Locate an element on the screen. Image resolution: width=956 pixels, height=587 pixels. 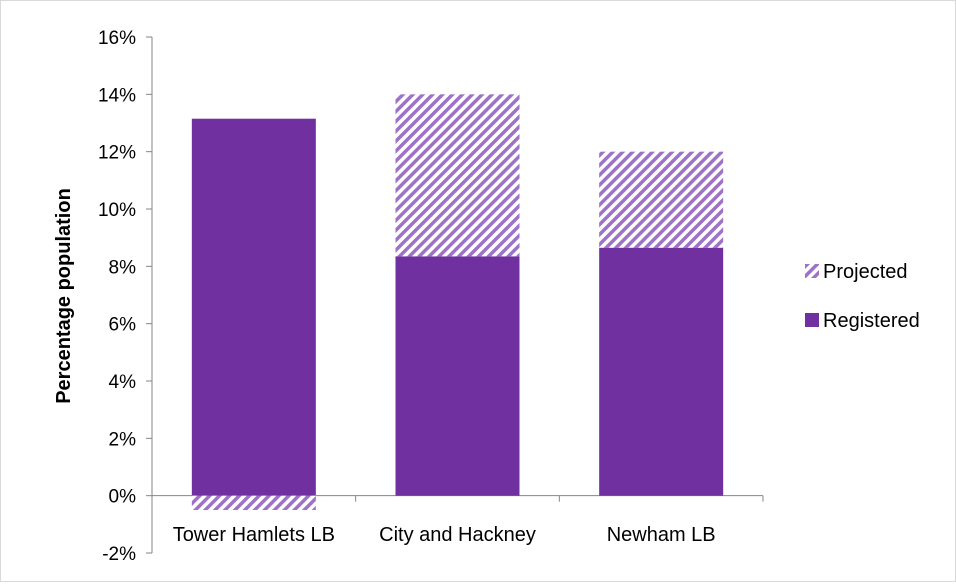
y-tick-label: 10% is located at coordinates (117, 210).